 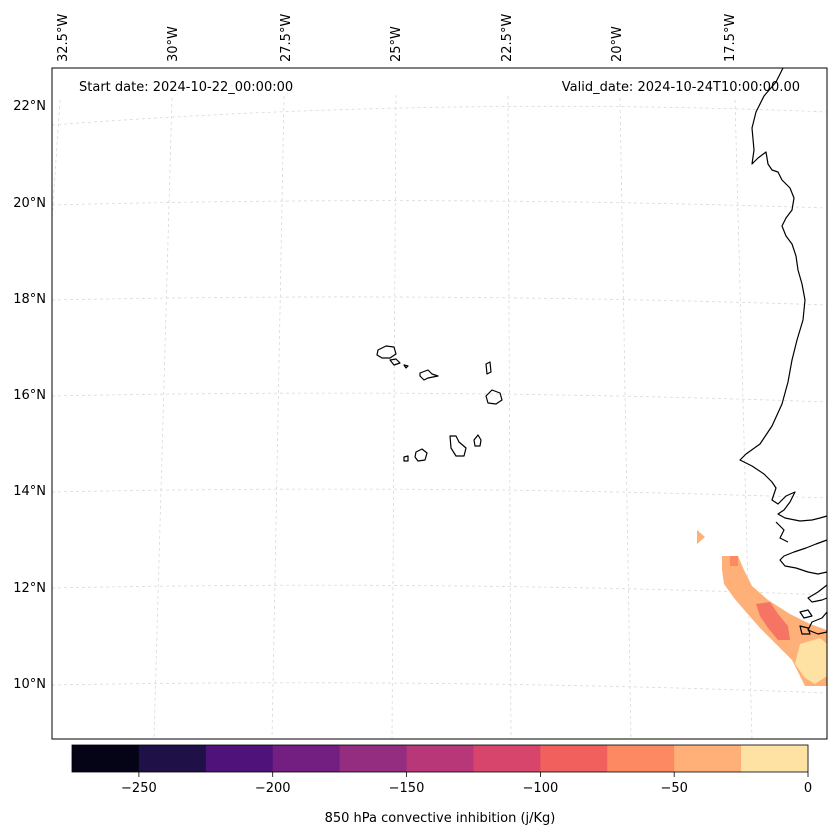 What do you see at coordinates (273, 788) in the screenshot?
I see `colorbar-tick-label: −200` at bounding box center [273, 788].